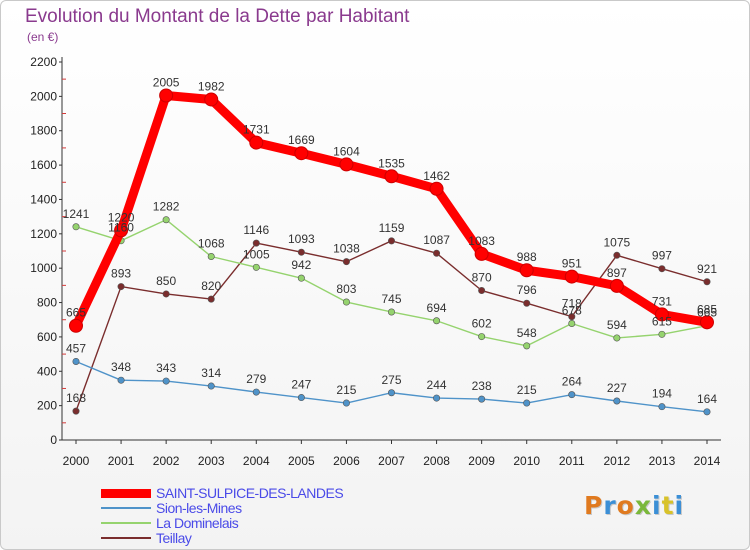 This screenshot has height=550, width=750. Describe the element at coordinates (346, 151) in the screenshot. I see `data-label: 1604` at that location.